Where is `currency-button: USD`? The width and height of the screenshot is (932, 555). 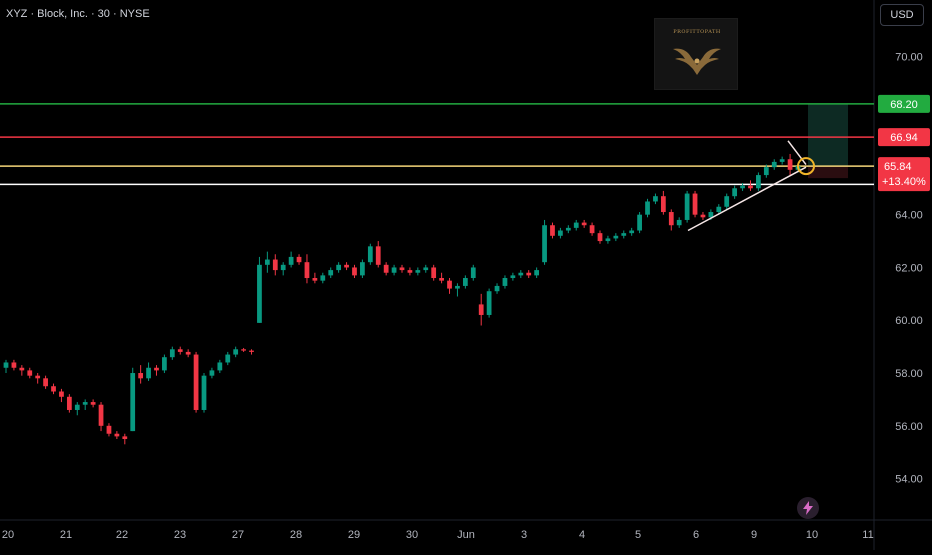
currency-button: USD is located at coordinates (902, 15).